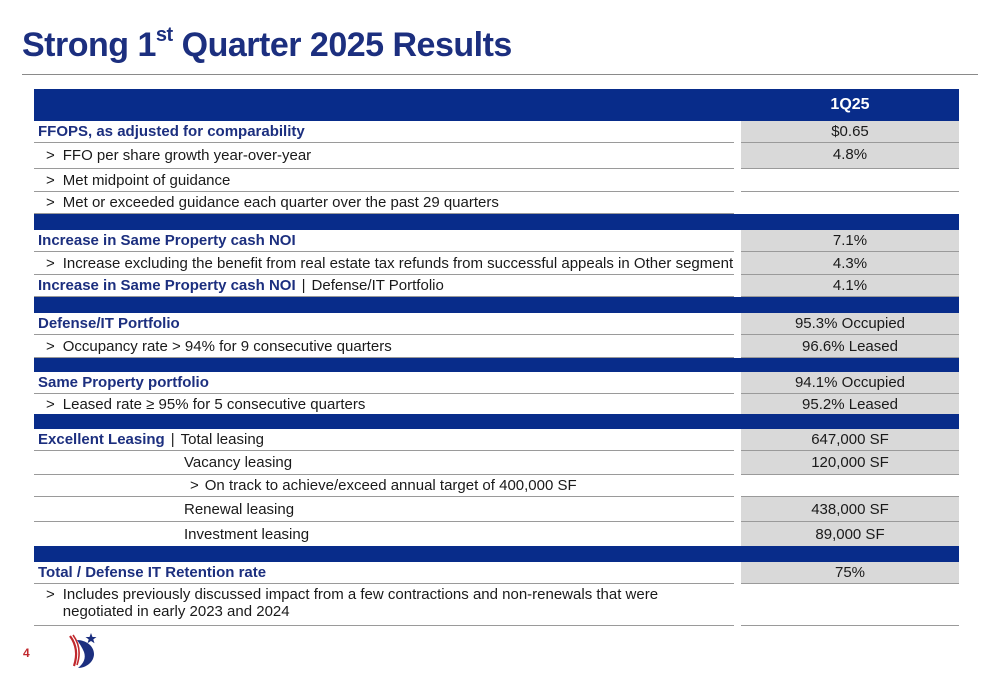 This screenshot has width=1000, height=685. What do you see at coordinates (850, 156) in the screenshot?
I see `row-value: 4.8%` at bounding box center [850, 156].